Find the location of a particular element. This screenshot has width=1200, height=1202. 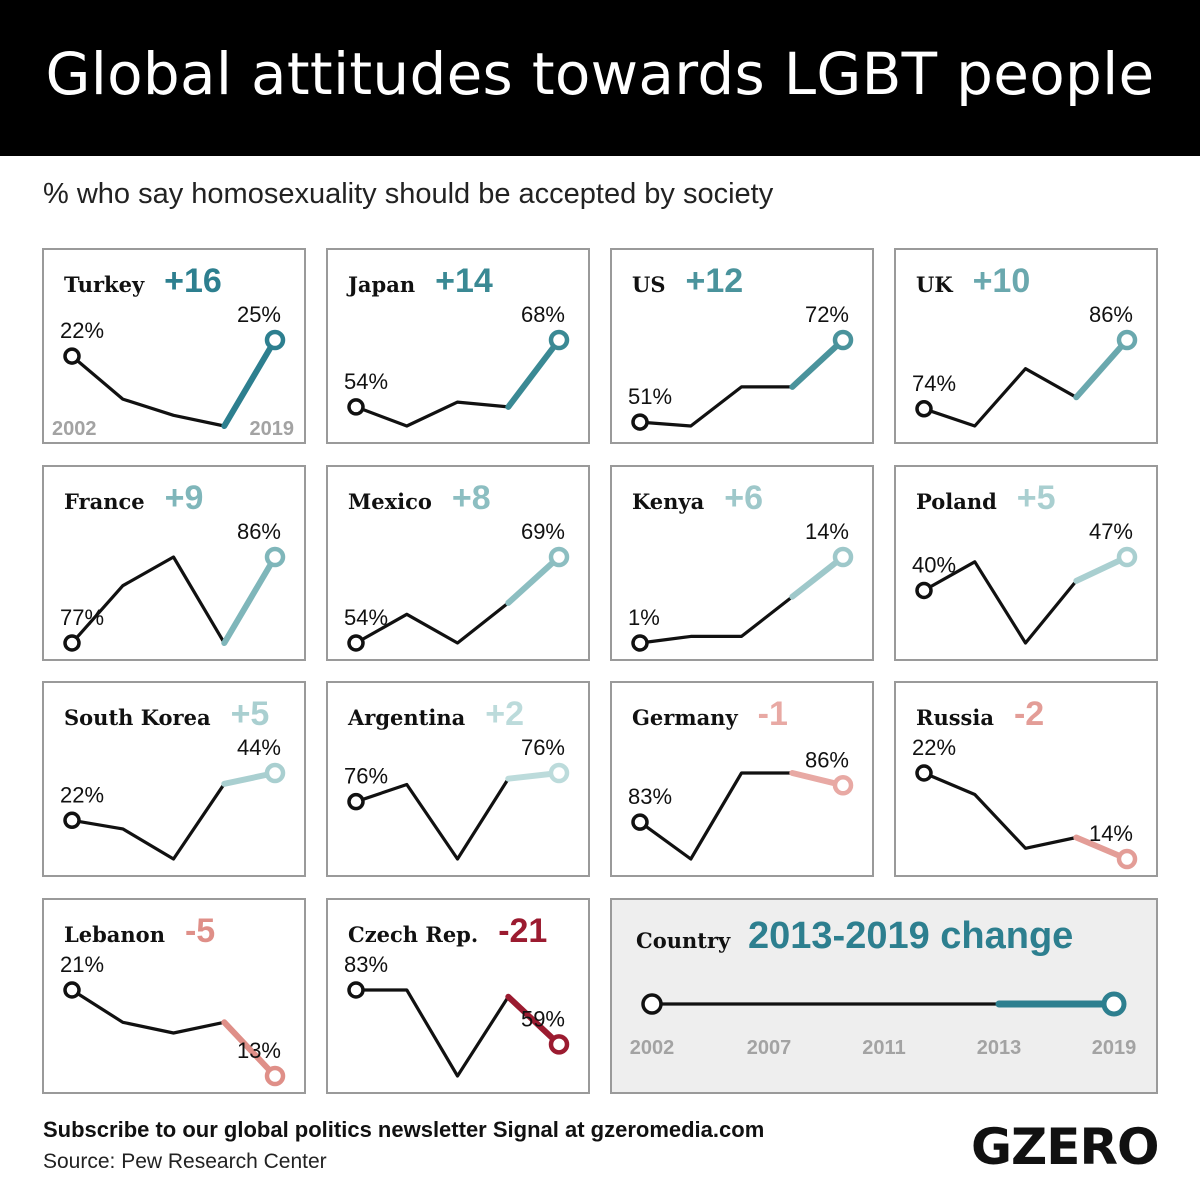

page-title: Global attitudes towards LGBT people is located at coordinates (600, 74).